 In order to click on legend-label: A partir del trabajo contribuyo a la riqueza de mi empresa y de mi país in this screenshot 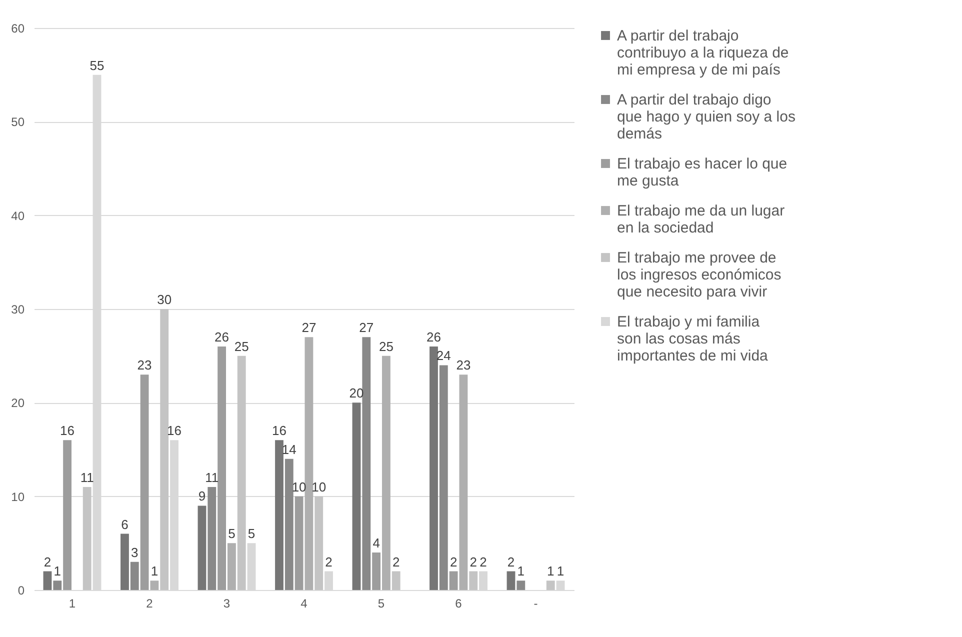, I will do `click(703, 53)`.